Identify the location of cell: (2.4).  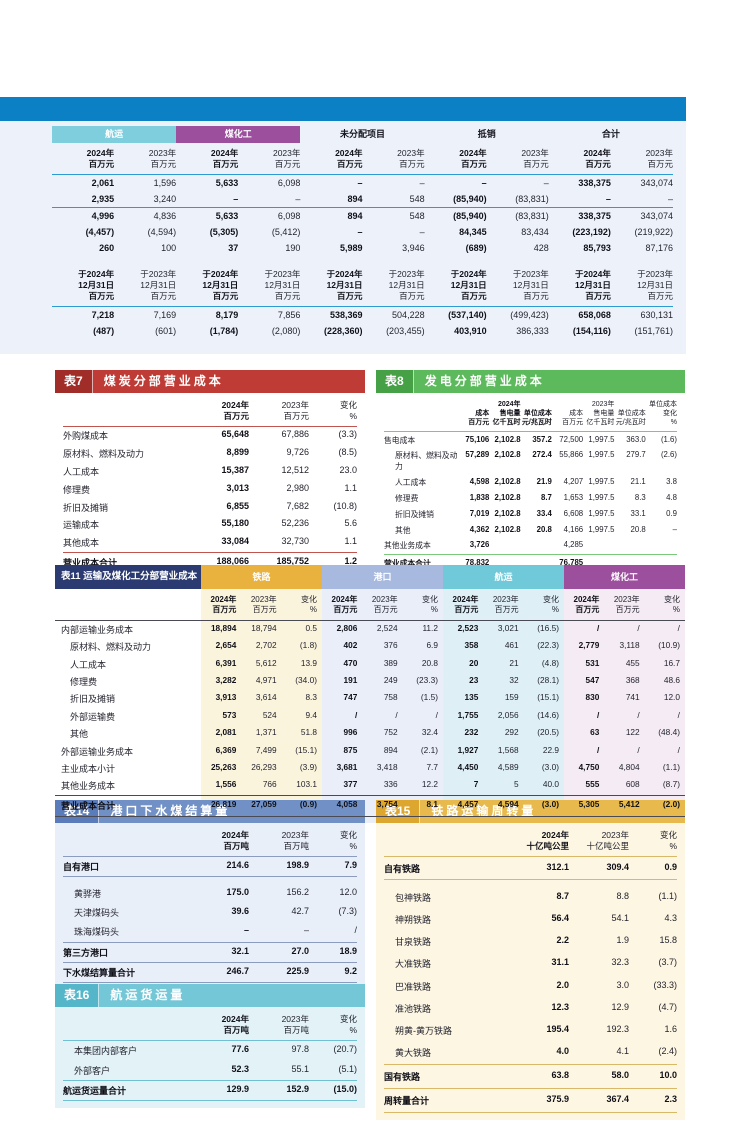
(667, 1051).